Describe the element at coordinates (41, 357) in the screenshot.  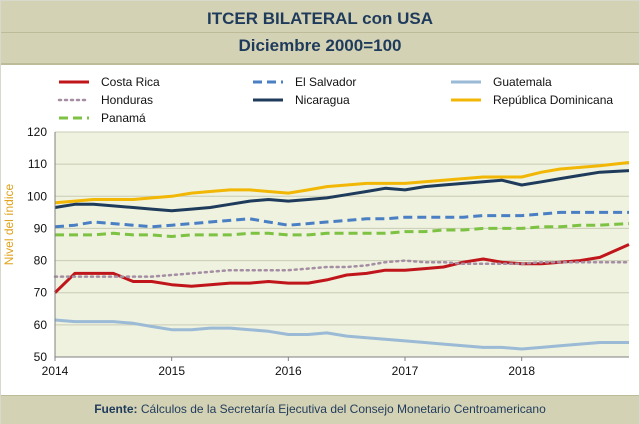
I see `y-tick-label: 50` at that location.